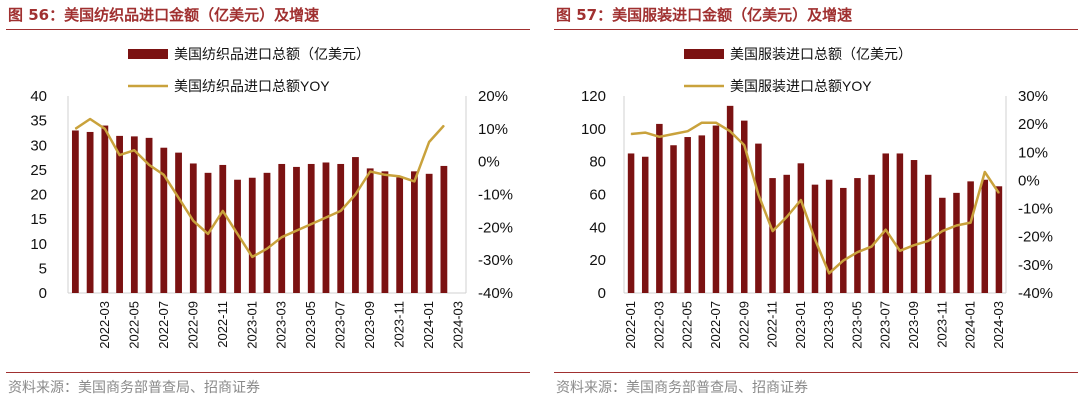 The height and width of the screenshot is (405, 1080). What do you see at coordinates (251, 325) in the screenshot?
I see `x-tick-label: 2023-01` at bounding box center [251, 325].